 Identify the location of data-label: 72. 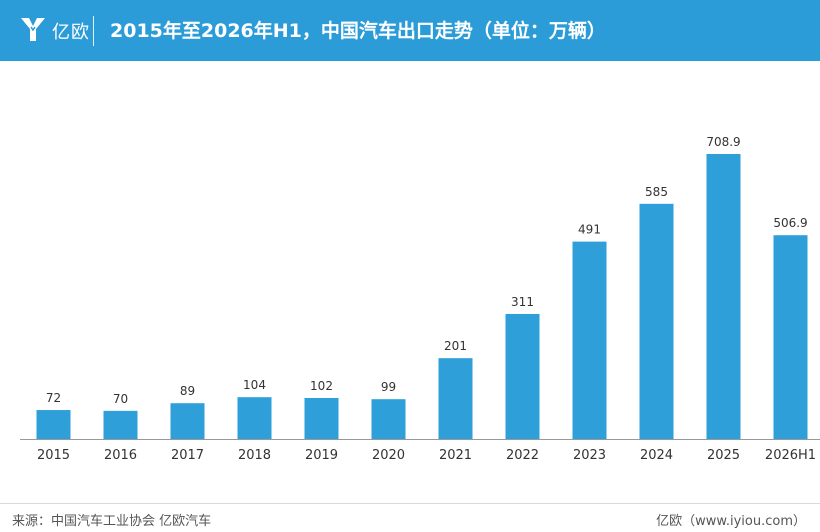
(53, 398).